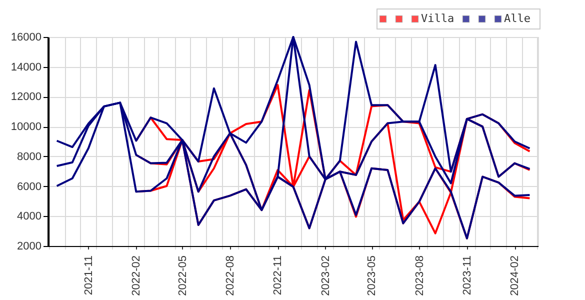 The width and height of the screenshot is (585, 300). I want to click on y-tick-label: 4000, so click(29, 216).